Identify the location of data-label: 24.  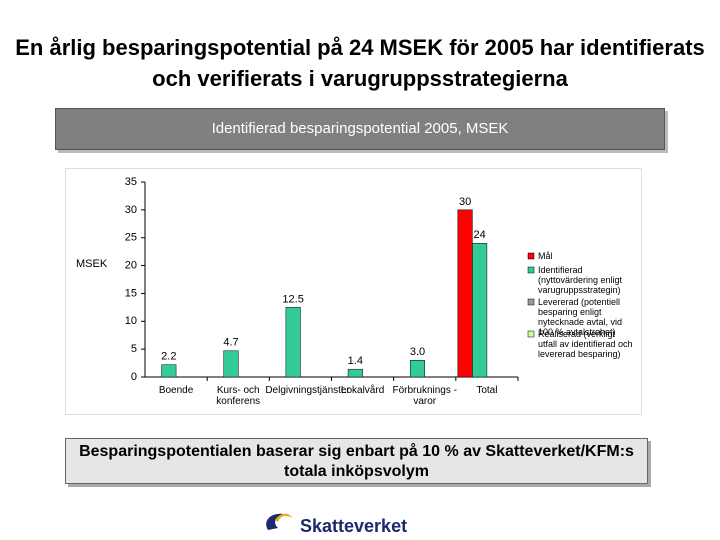
(480, 235).